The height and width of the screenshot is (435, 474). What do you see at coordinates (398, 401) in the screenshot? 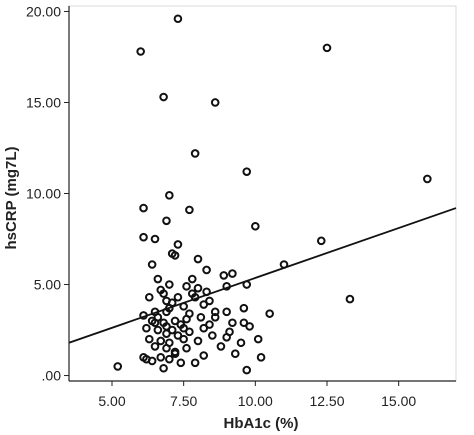
I see `x-tick-label: 15.00` at bounding box center [398, 401].